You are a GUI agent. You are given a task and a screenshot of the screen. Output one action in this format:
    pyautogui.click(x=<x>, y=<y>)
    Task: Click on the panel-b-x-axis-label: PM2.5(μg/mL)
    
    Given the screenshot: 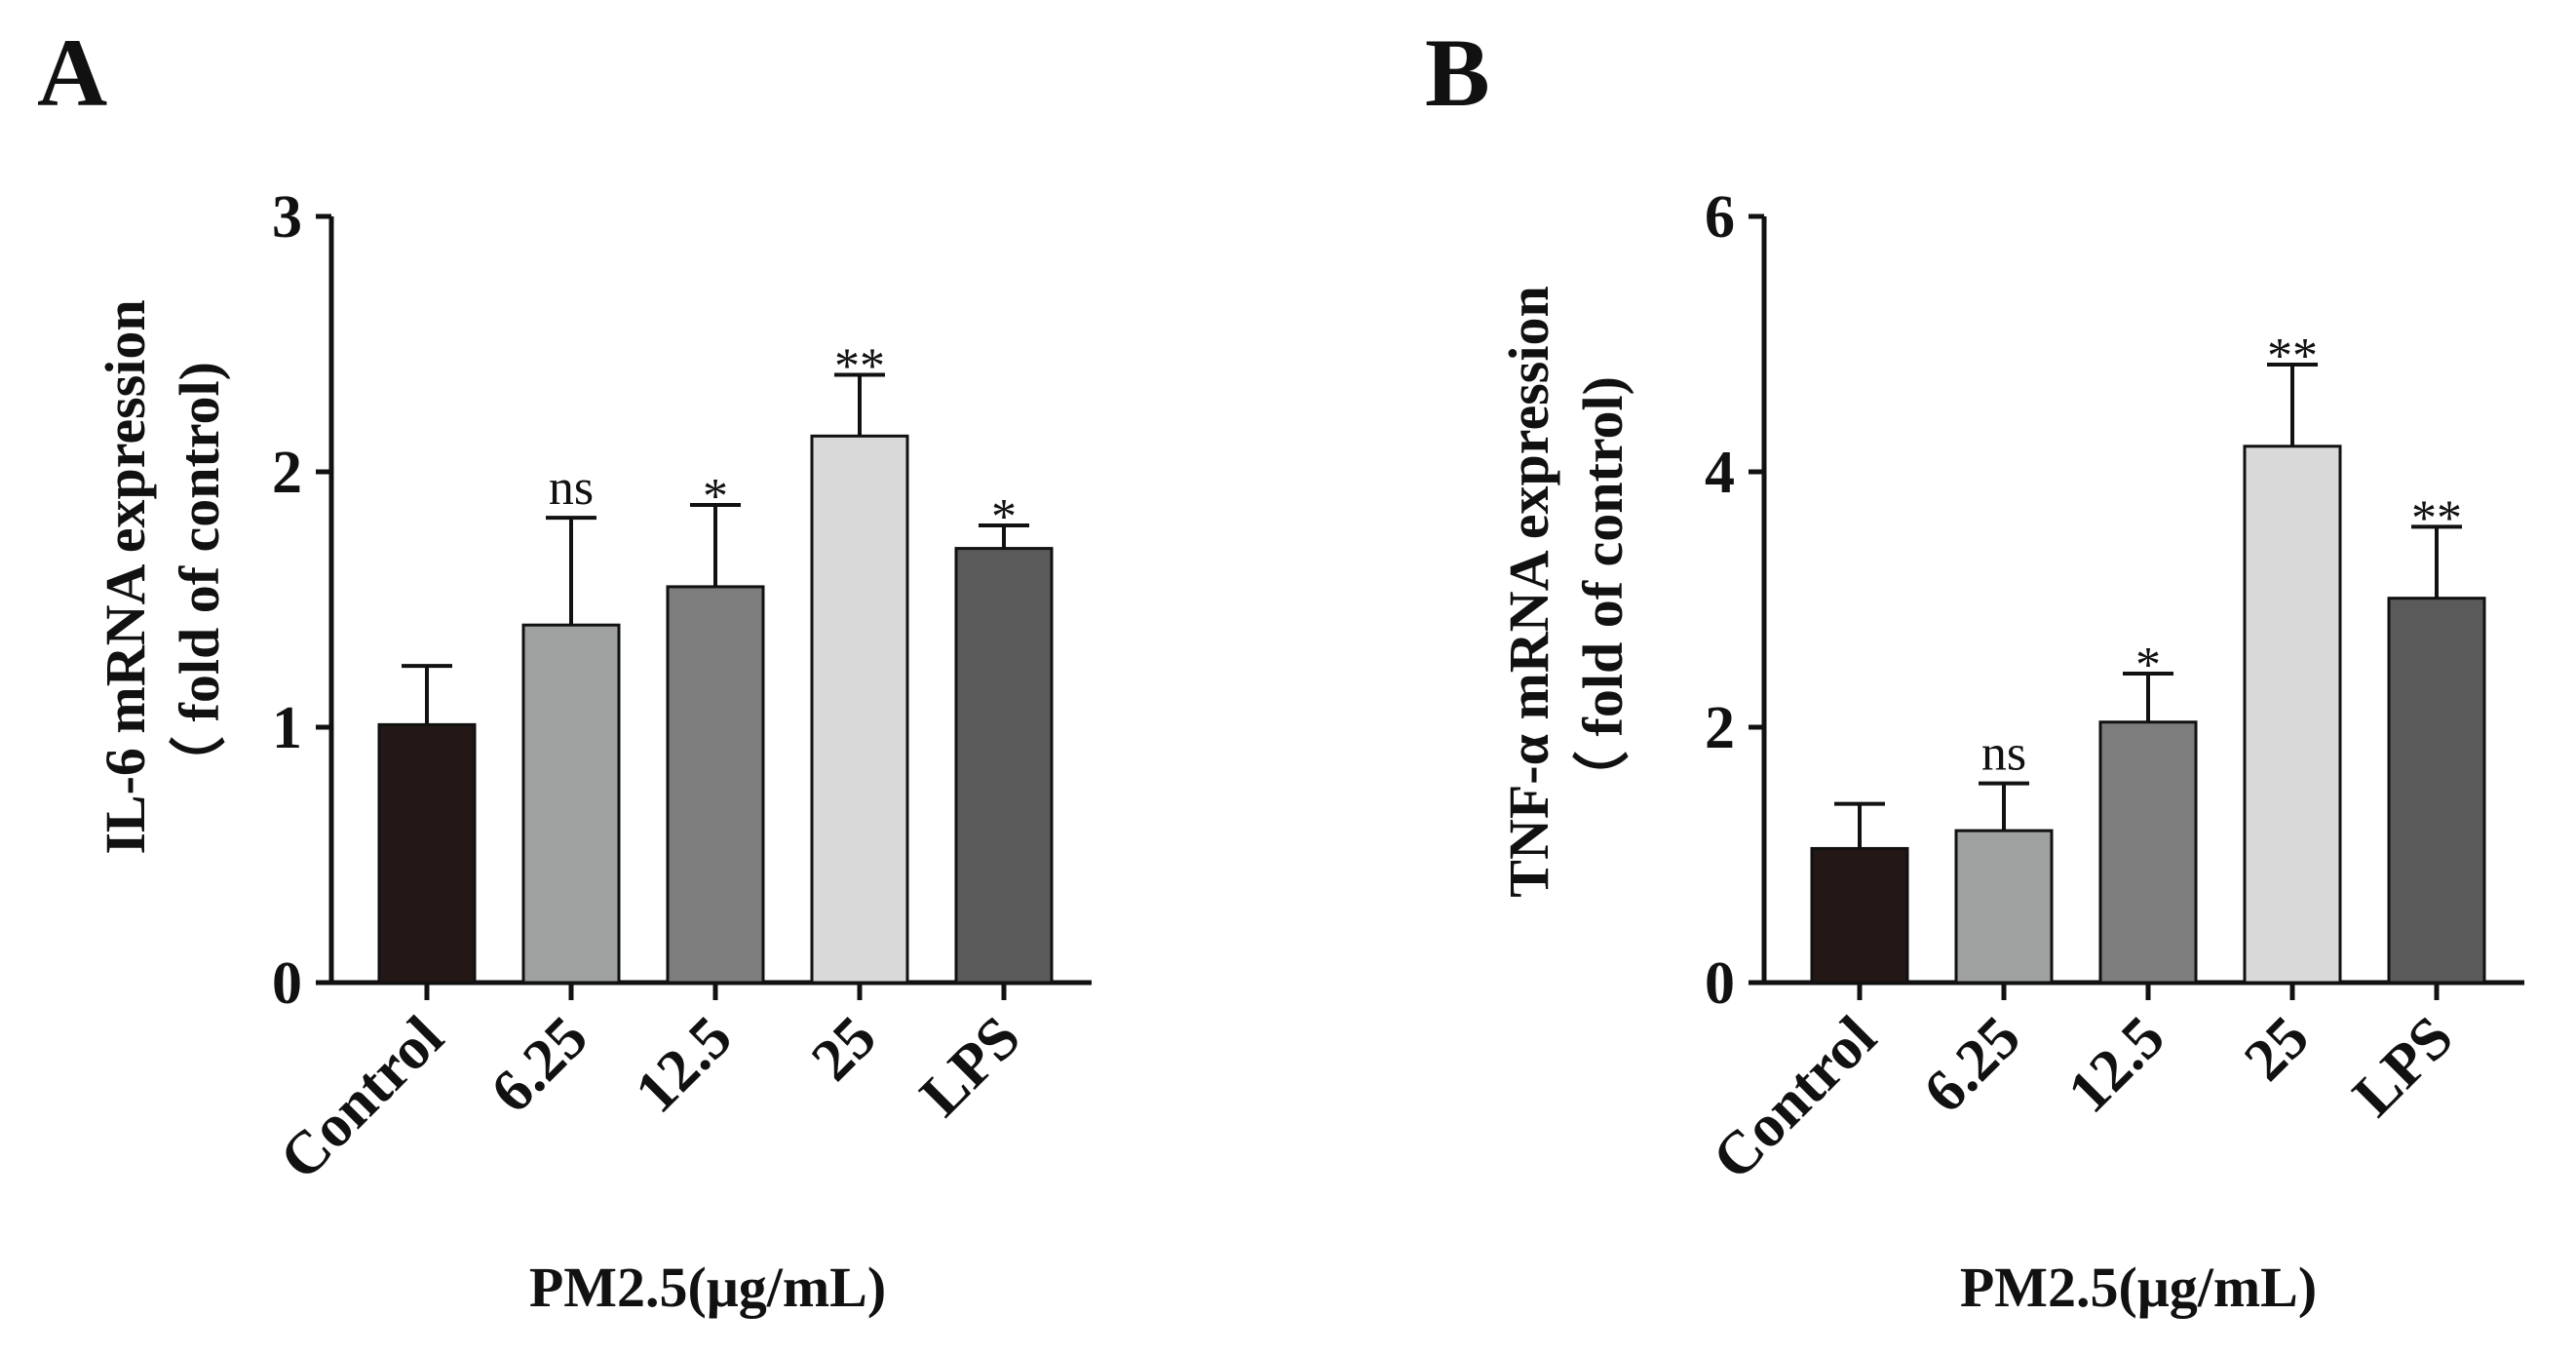 What is the action you would take?
    pyautogui.click(x=2138, y=1287)
    